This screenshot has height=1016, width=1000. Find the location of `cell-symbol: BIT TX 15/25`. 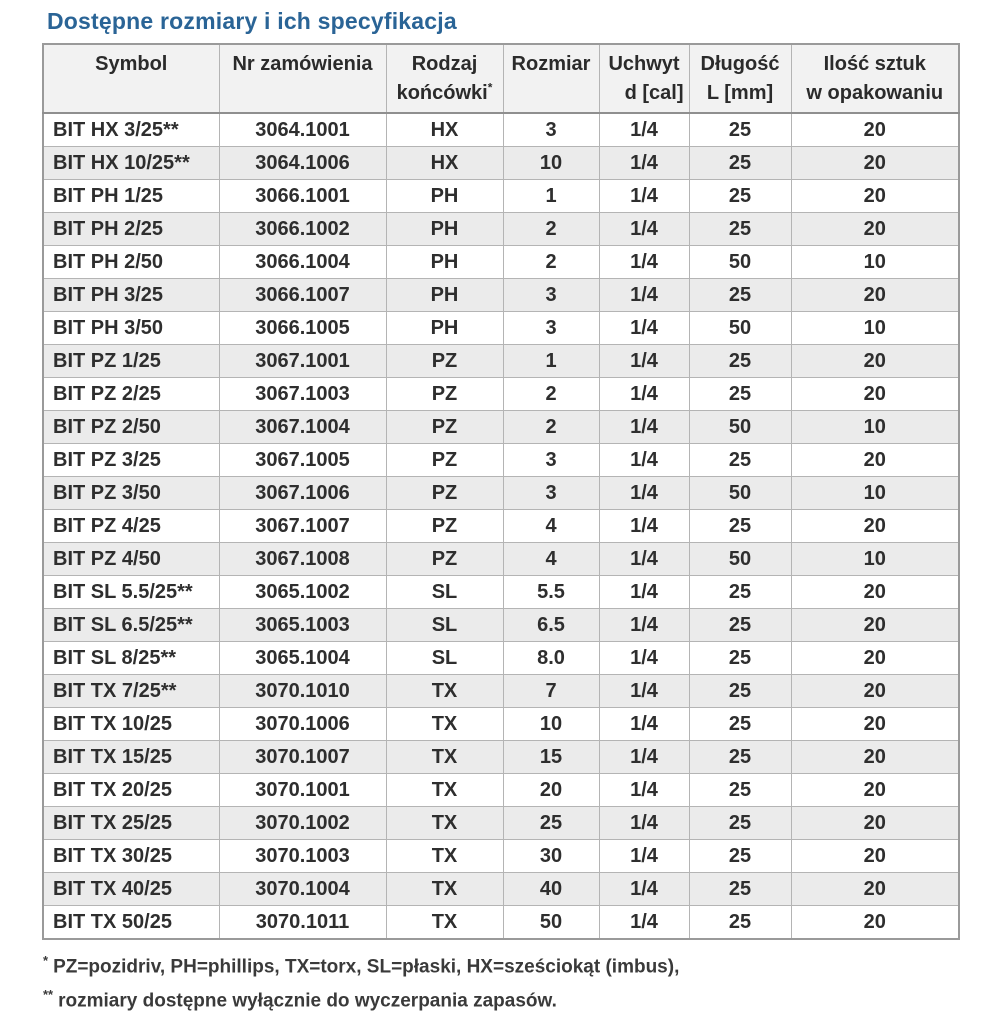

cell-symbol: BIT TX 15/25 is located at coordinates (131, 757).